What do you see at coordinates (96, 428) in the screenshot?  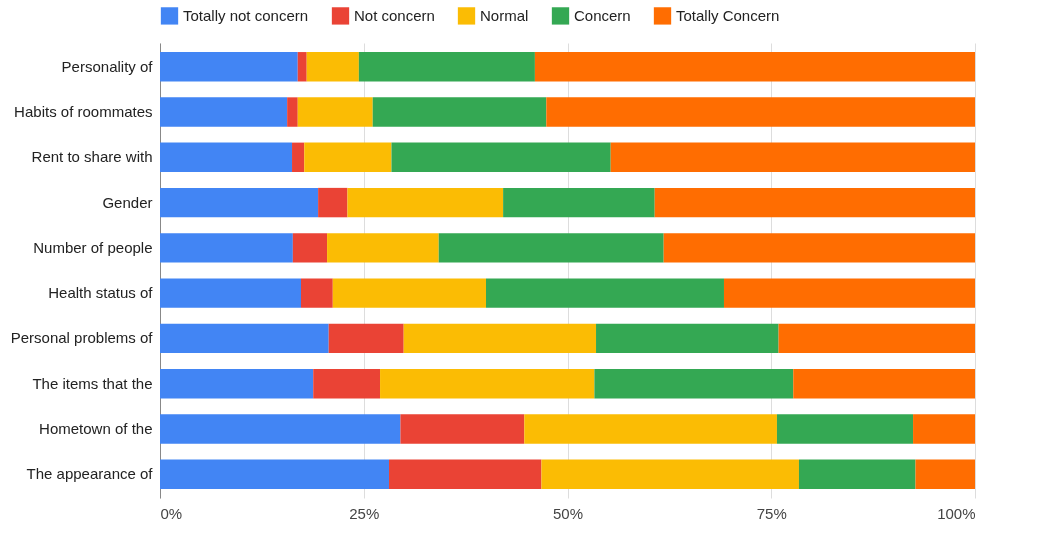 I see `y-tick-label: Hometown of the` at bounding box center [96, 428].